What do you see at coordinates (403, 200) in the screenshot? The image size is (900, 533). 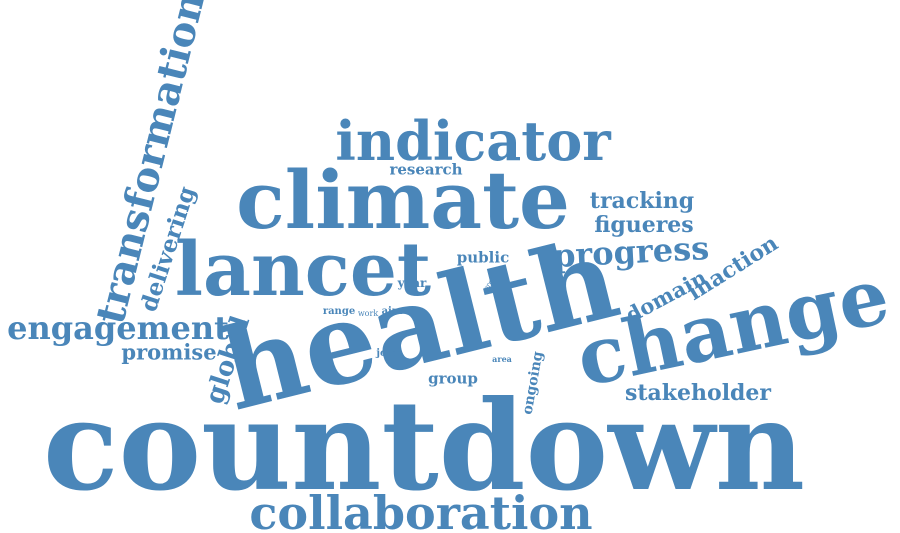 I see `word-climate: climate` at bounding box center [403, 200].